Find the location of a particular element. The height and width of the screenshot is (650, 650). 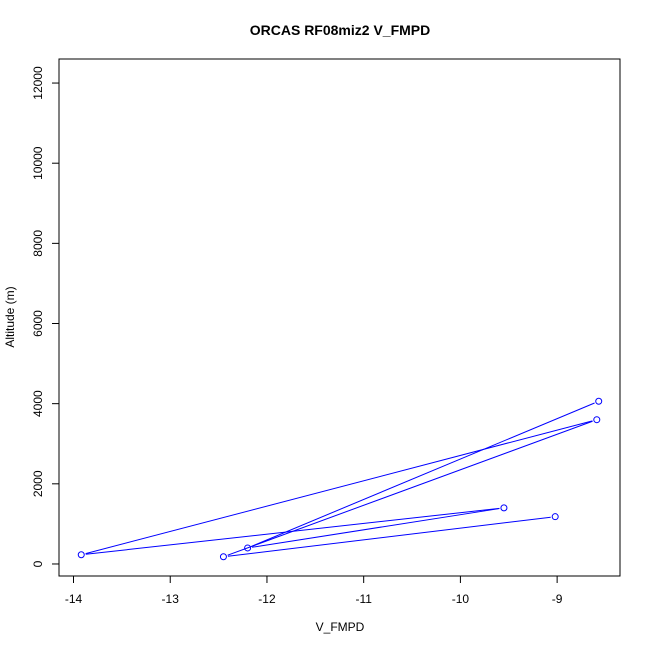

y-axis: 0 2000 4000 6000 8000 10000 12000 is located at coordinates (45, 316).